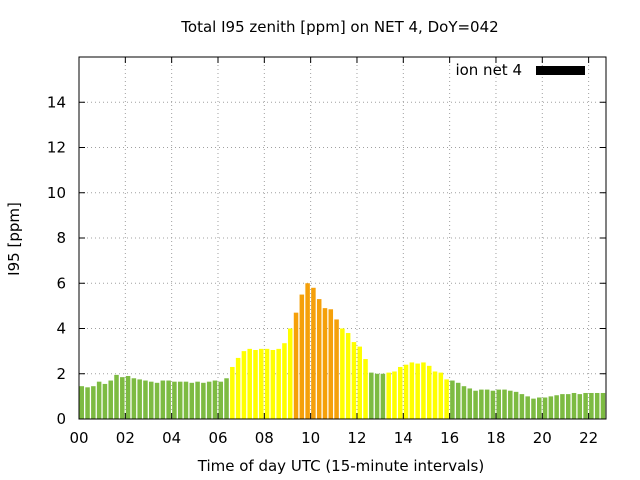 The width and height of the screenshot is (640, 480). I want to click on y-tick-label: 12, so click(56, 148).